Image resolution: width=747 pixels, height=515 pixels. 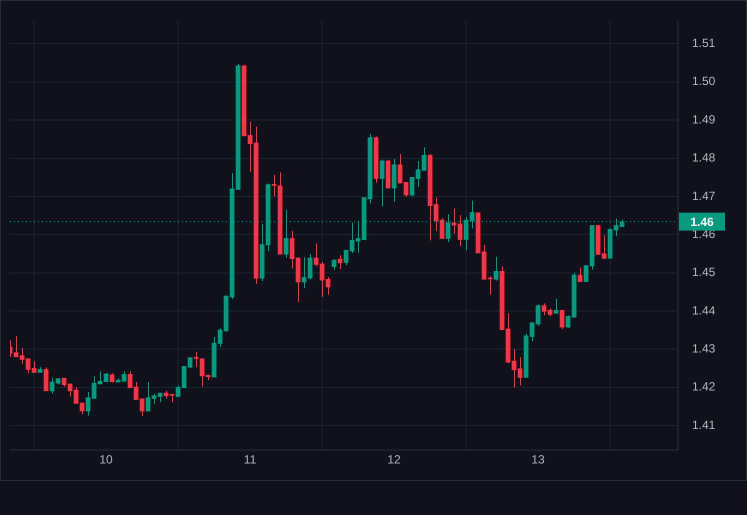 I want to click on y-tick-label: 1.42, so click(x=704, y=387).